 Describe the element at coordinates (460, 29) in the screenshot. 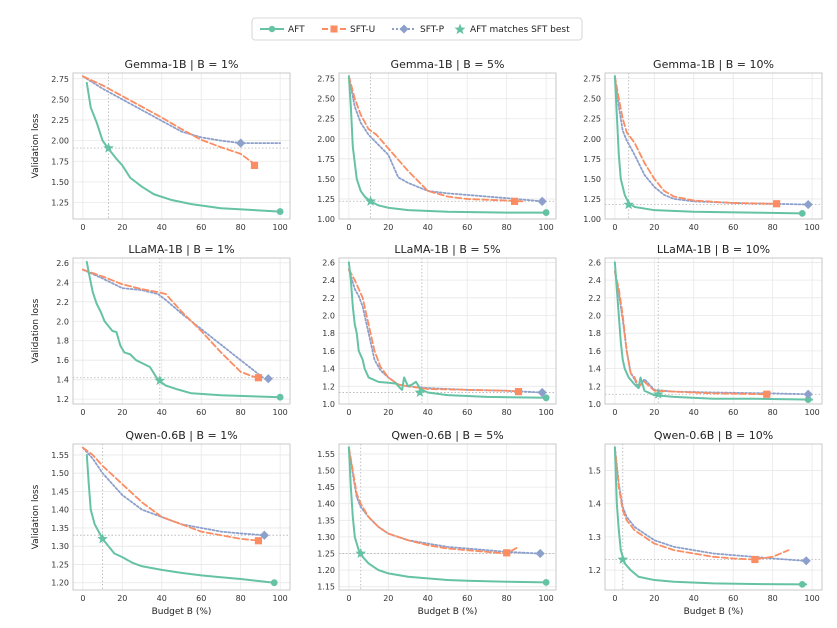

I see `legend-star-marker` at that location.